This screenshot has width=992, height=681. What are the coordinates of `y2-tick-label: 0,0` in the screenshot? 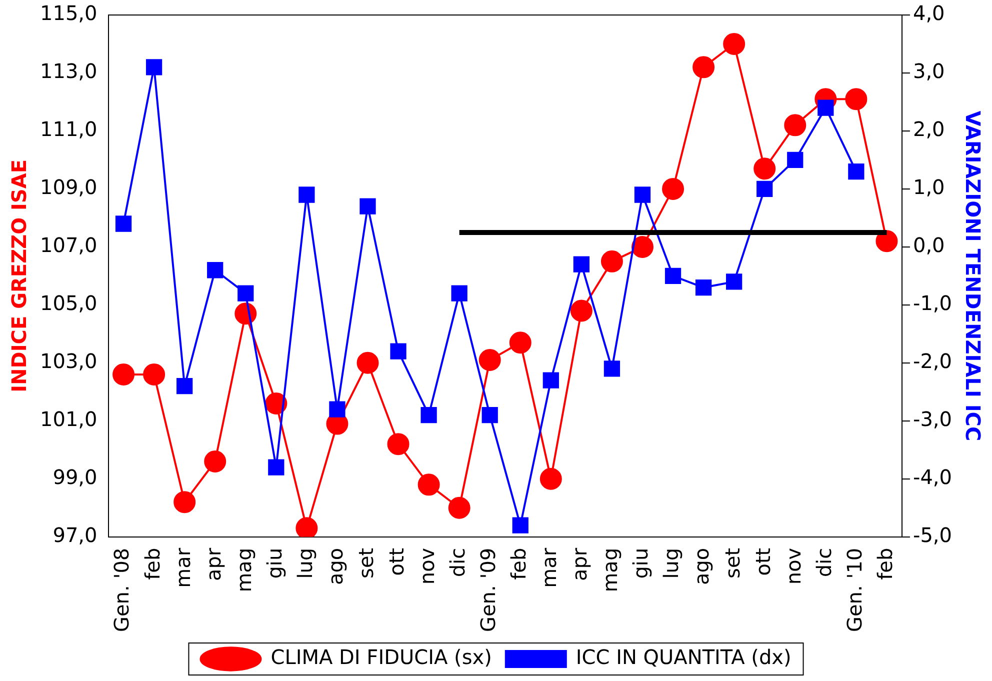 It's located at (928, 245).